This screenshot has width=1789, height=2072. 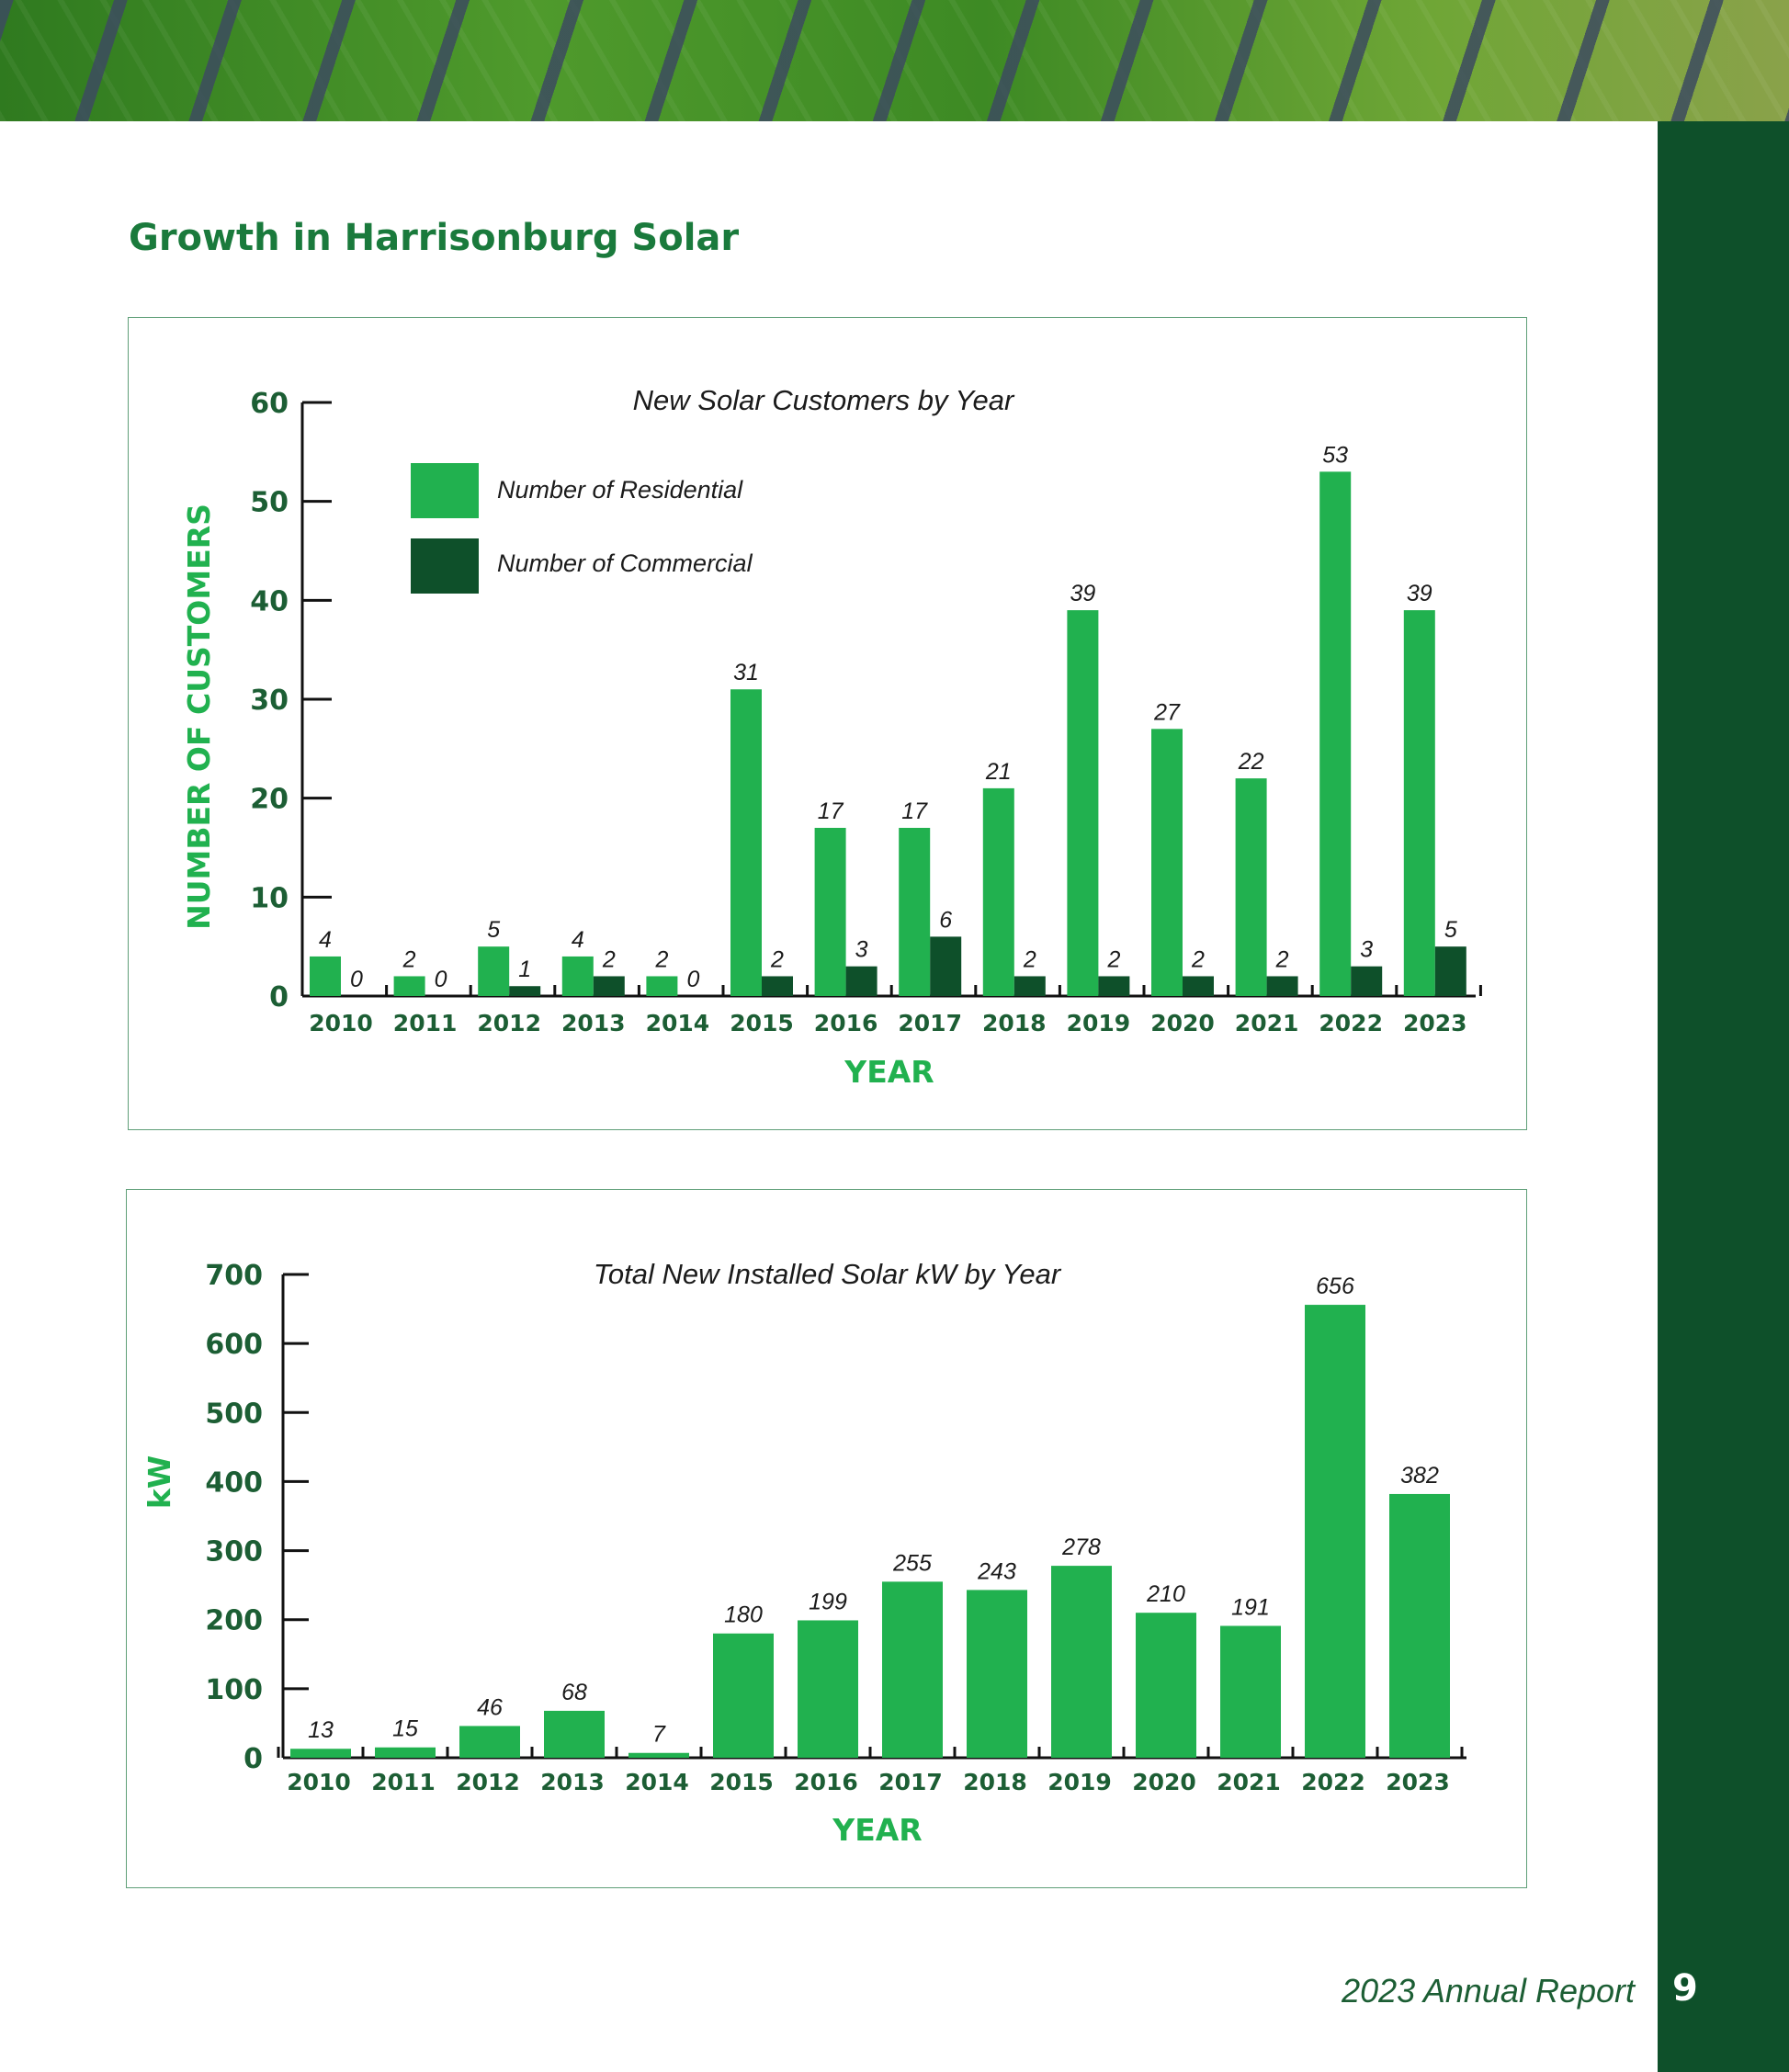 What do you see at coordinates (490, 1707) in the screenshot?
I see `kw-value-label: 46` at bounding box center [490, 1707].